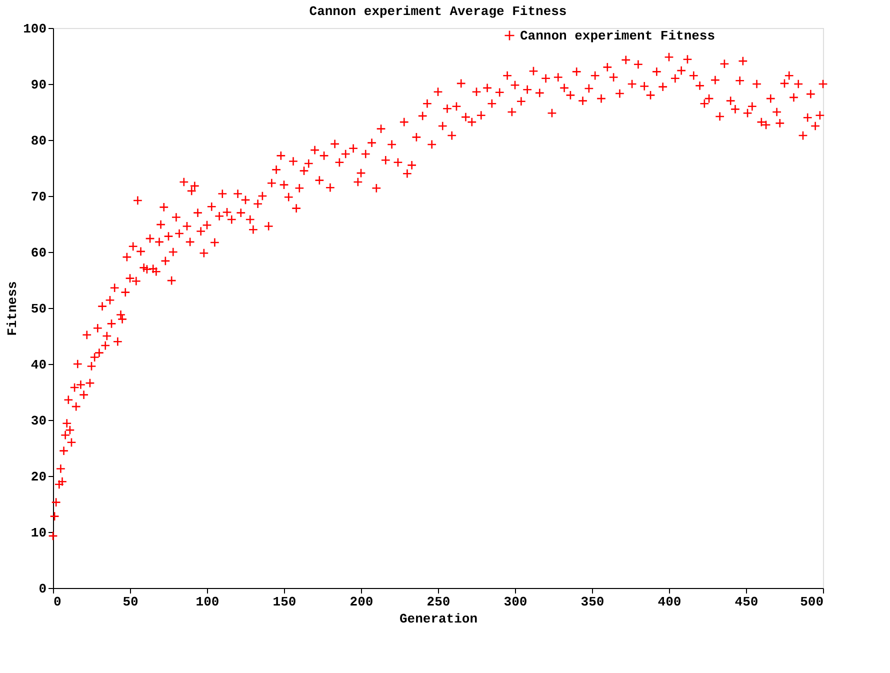 The image size is (890, 673). I want to click on y-tick-label: 50, so click(38, 309).